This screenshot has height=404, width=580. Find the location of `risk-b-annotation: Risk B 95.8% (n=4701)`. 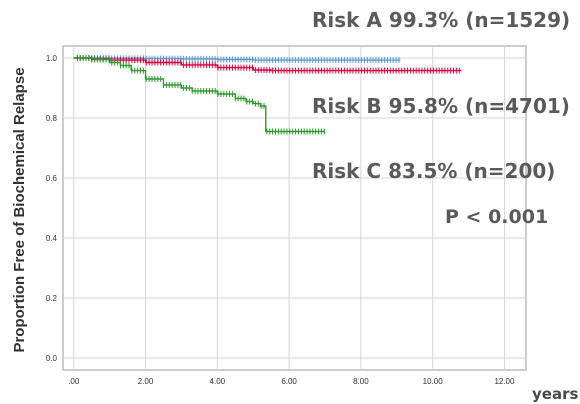

risk-b-annotation: Risk B 95.8% (n=4701) is located at coordinates (441, 106).